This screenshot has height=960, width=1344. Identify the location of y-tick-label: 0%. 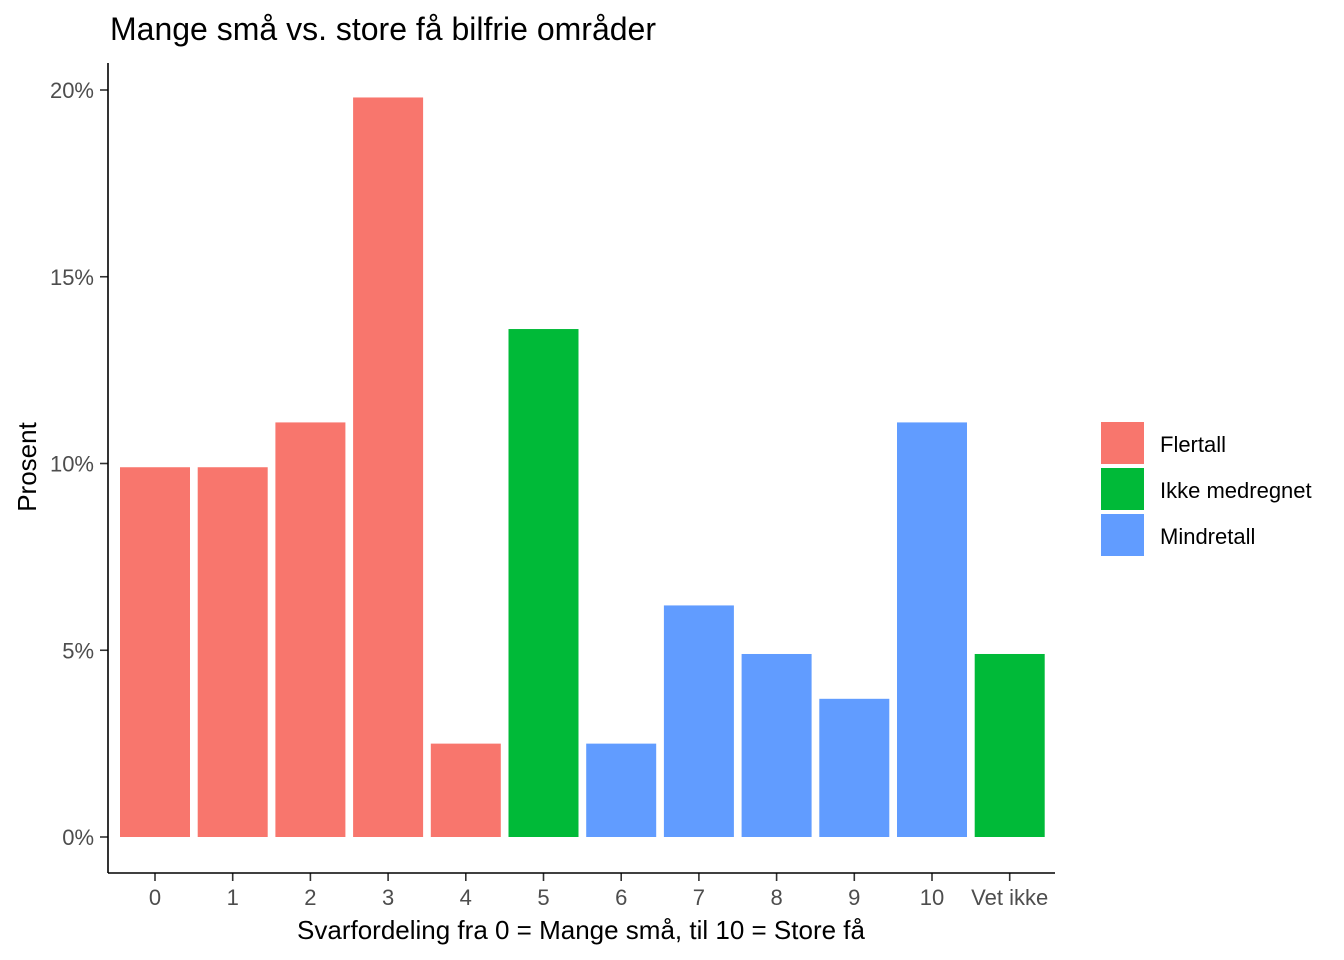
(78, 837).